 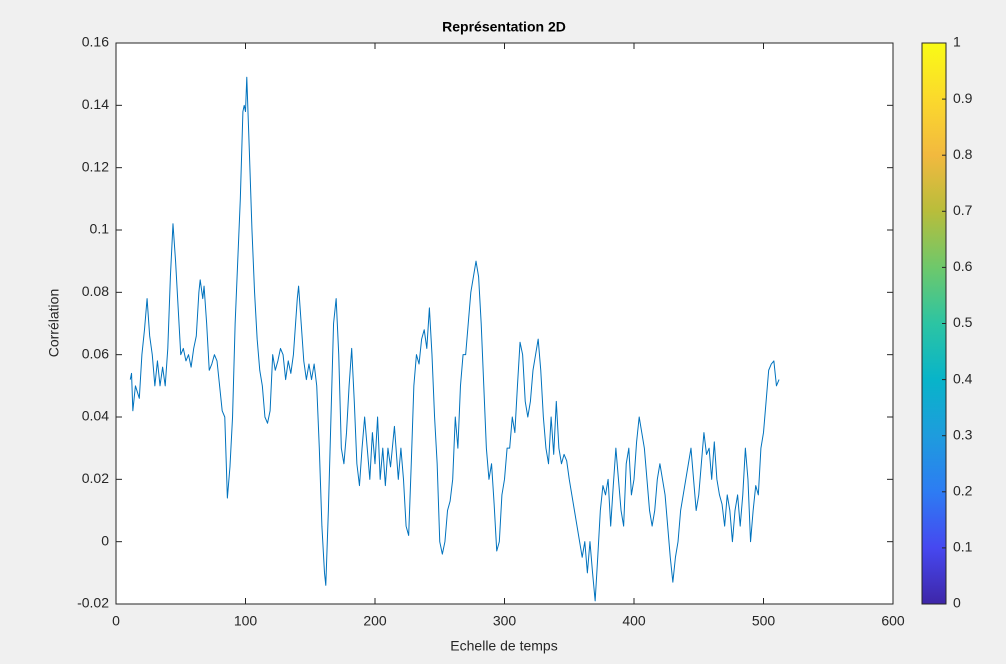 I want to click on x-tick-label: 500, so click(x=764, y=621).